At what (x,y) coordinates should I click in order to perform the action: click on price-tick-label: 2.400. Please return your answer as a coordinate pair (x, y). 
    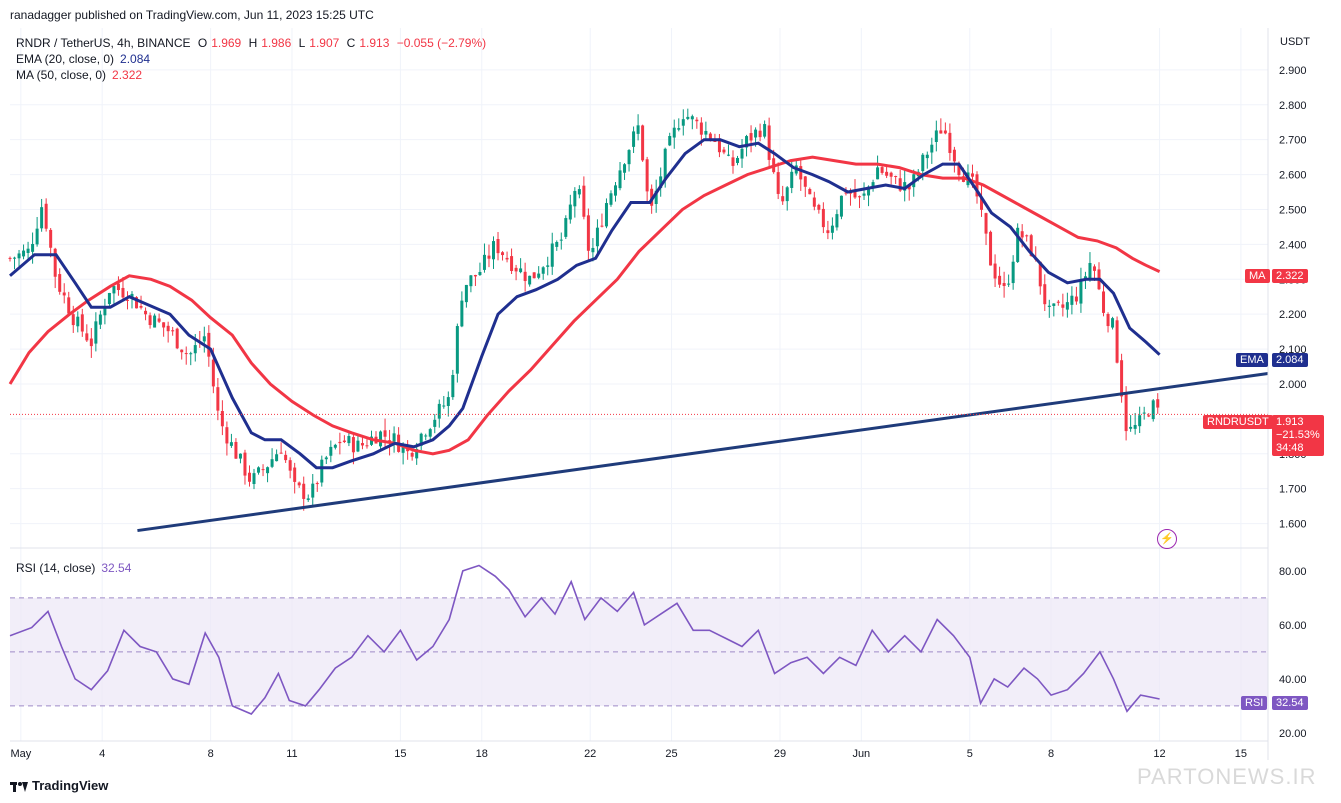
    Looking at the image, I should click on (1293, 245).